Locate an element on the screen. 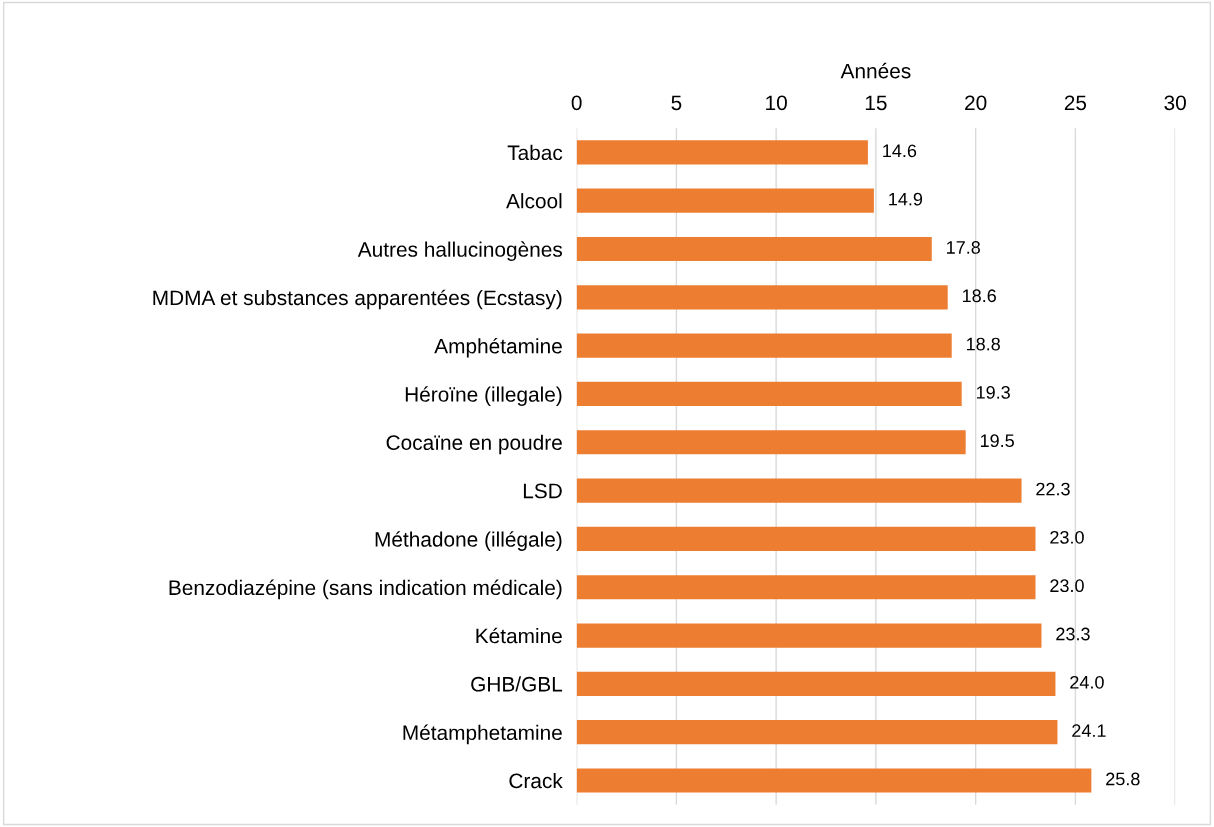 Image resolution: width=1214 pixels, height=827 pixels. x-tick-label: 5 is located at coordinates (676, 103).